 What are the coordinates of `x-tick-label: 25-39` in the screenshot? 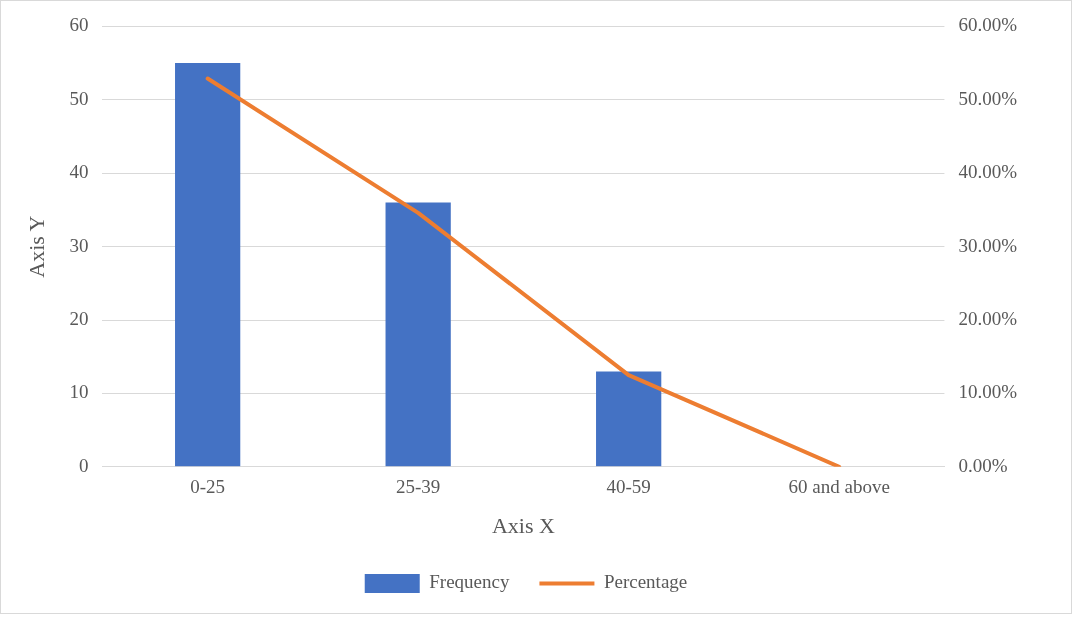 It's located at (418, 487).